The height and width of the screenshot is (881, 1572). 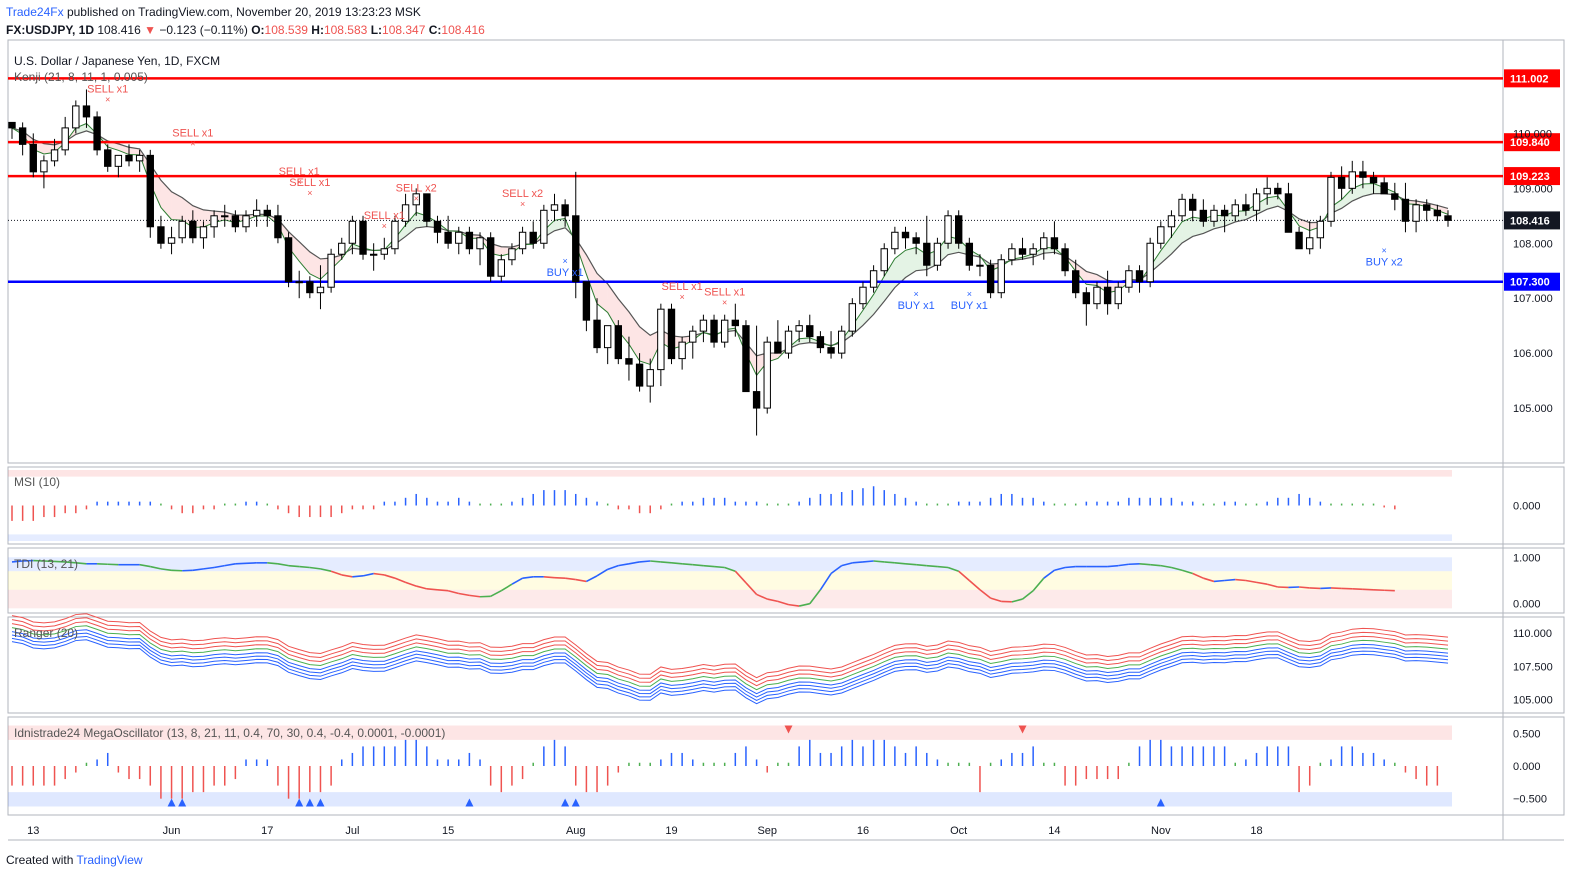 What do you see at coordinates (1532, 142) in the screenshot?
I see `level-price-tag` at bounding box center [1532, 142].